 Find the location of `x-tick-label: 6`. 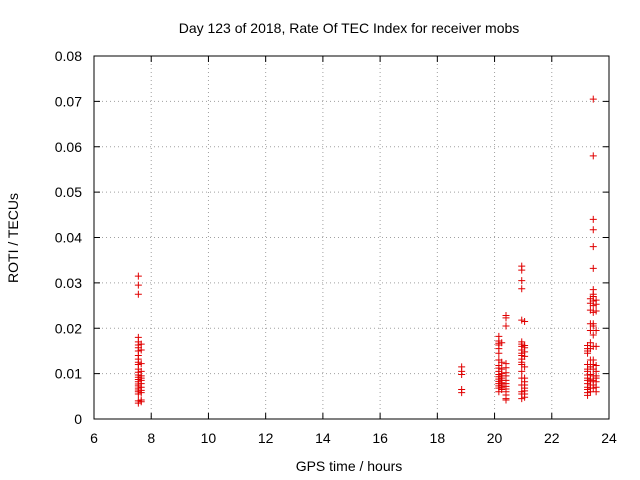

x-tick-label: 6 is located at coordinates (94, 438).